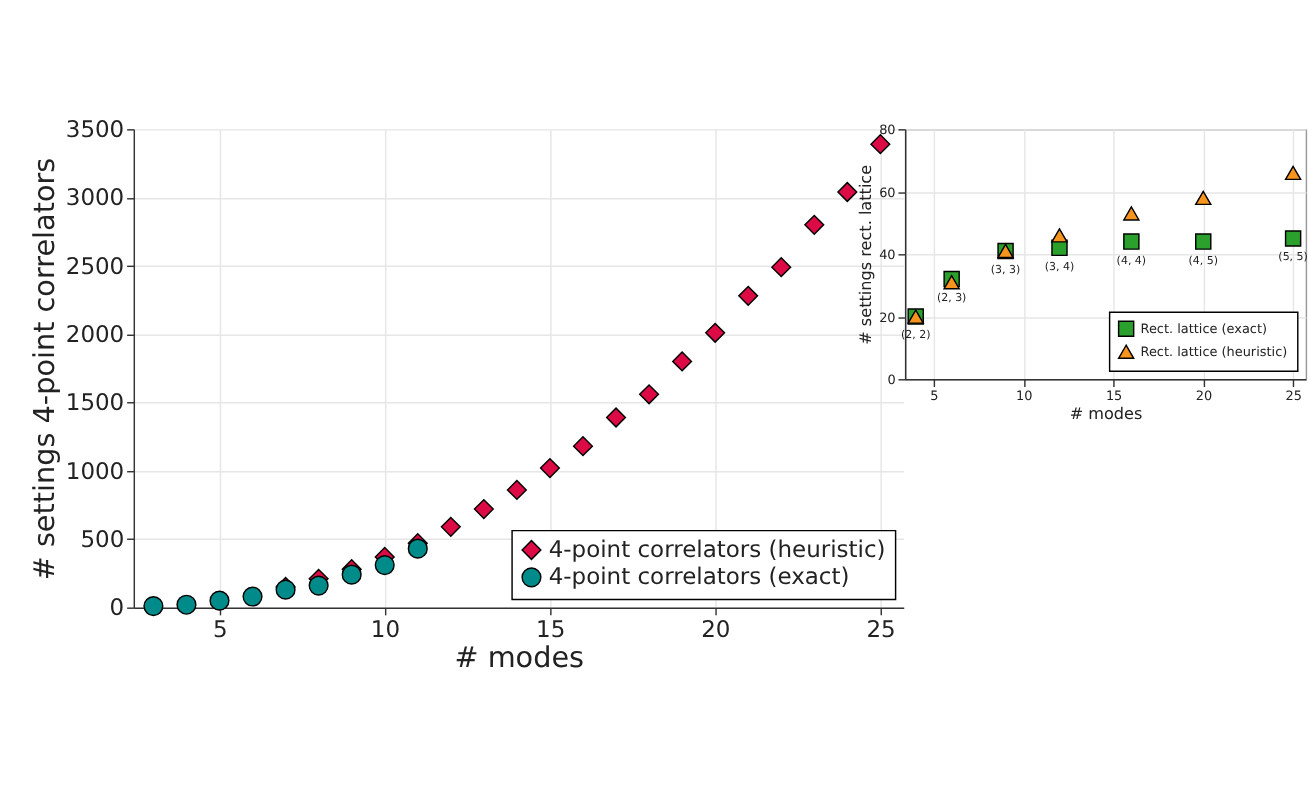 This screenshot has width=1310, height=806. What do you see at coordinates (881, 628) in the screenshot?
I see `x-tick-label: 25` at bounding box center [881, 628].